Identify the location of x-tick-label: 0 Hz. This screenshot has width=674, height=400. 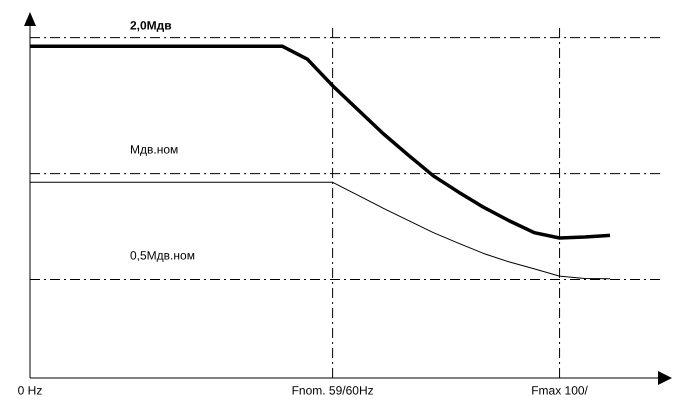
(30, 391).